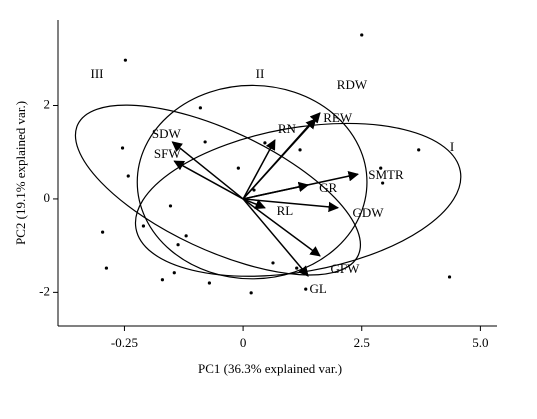  I want to click on x-tick-label: -0.25, so click(124, 342).